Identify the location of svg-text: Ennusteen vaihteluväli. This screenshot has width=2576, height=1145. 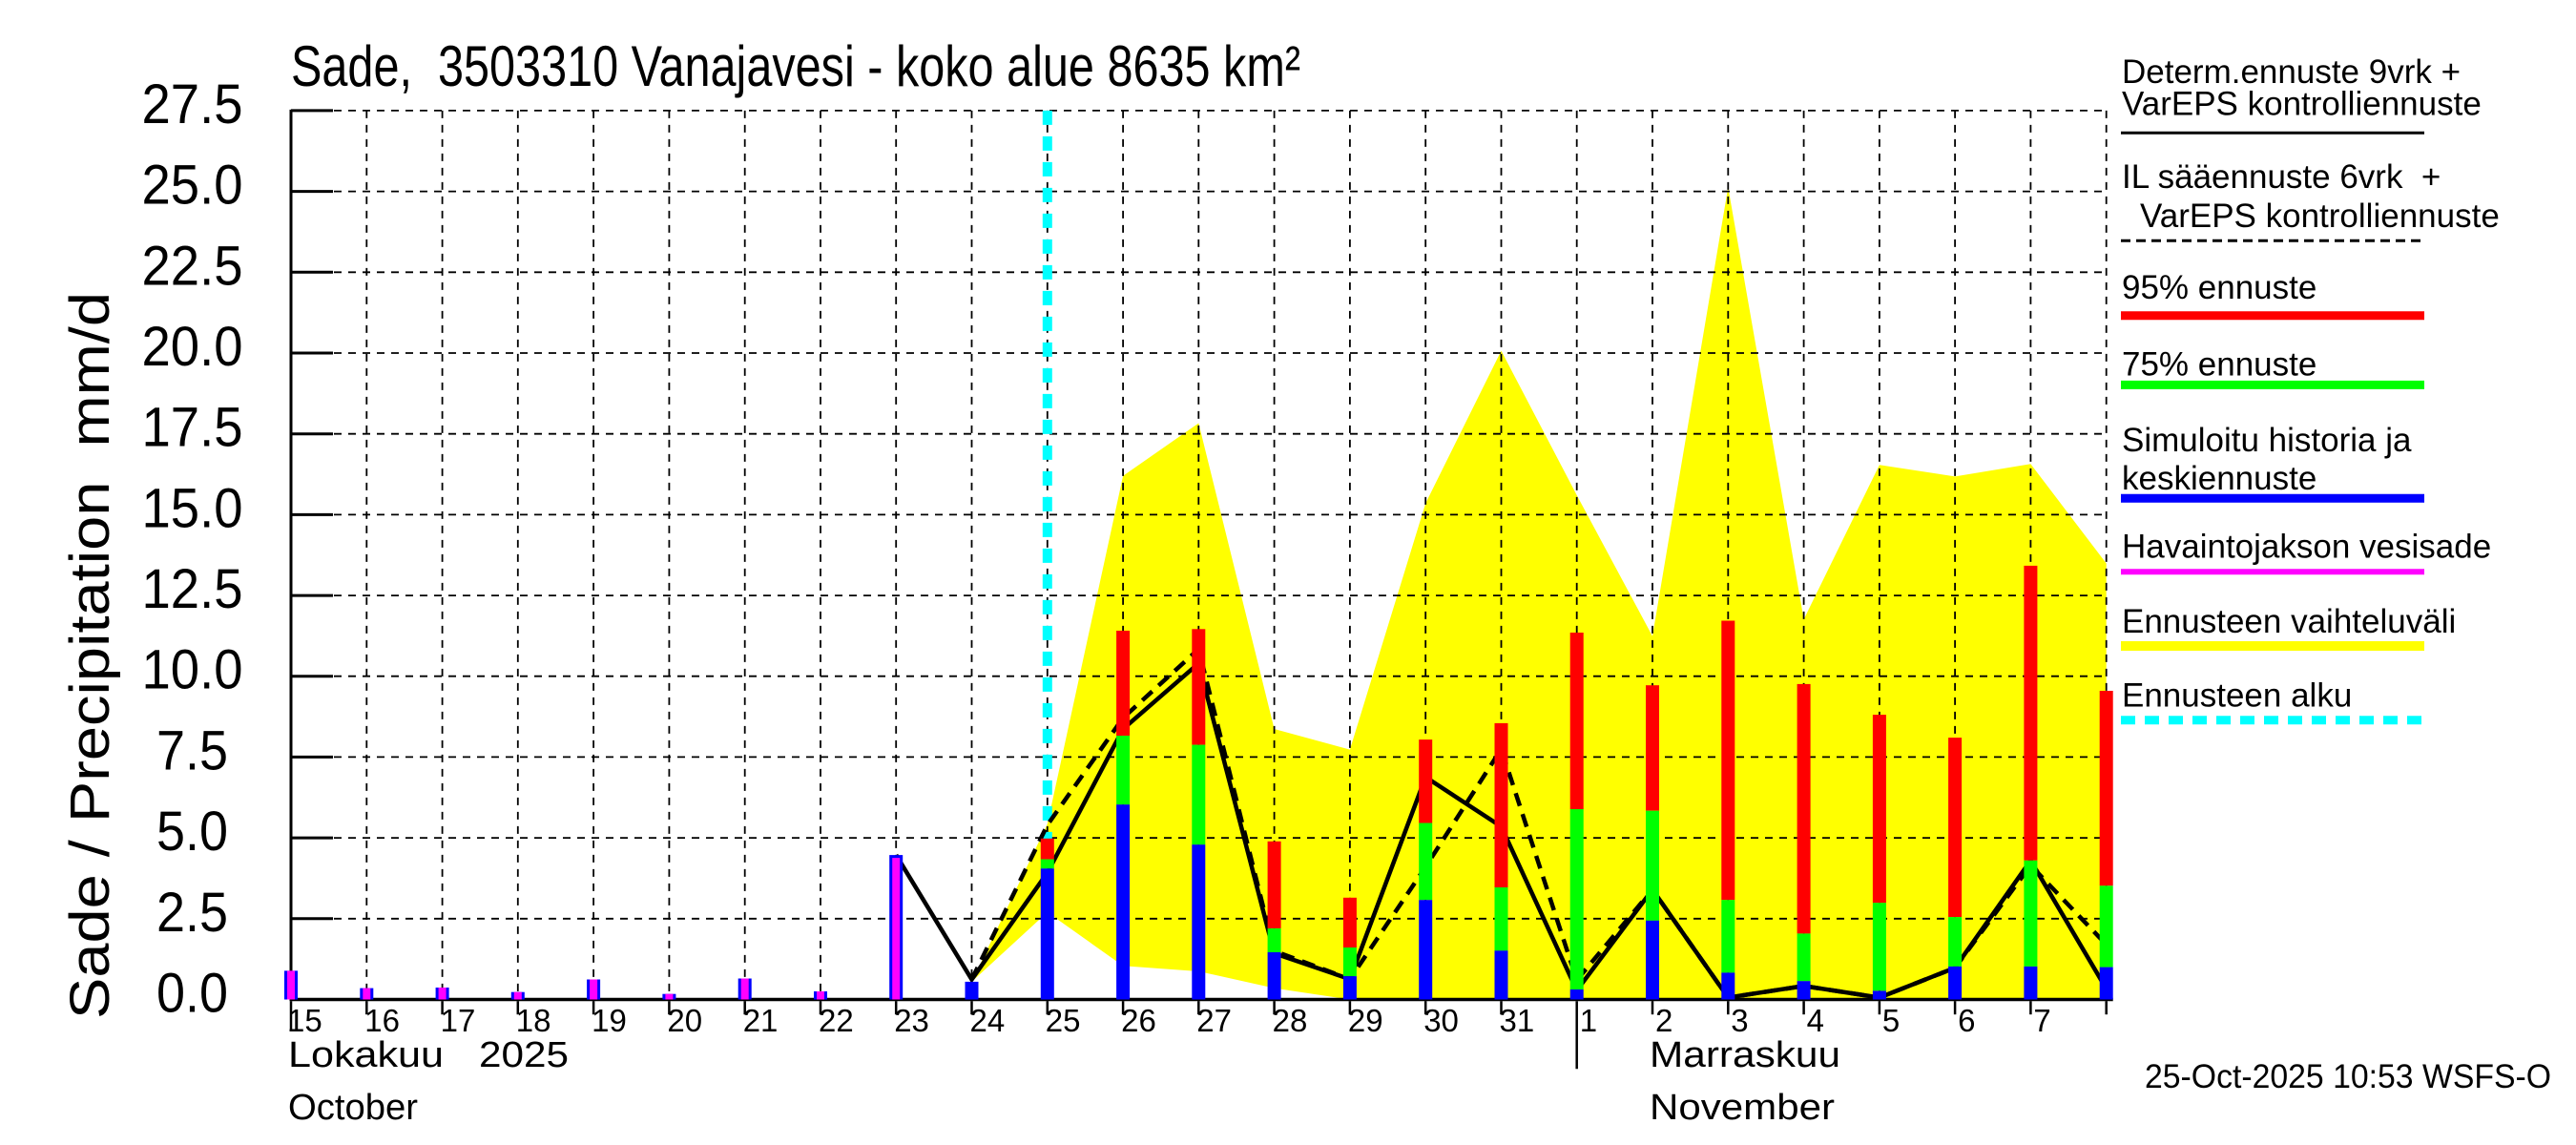
(2289, 622).